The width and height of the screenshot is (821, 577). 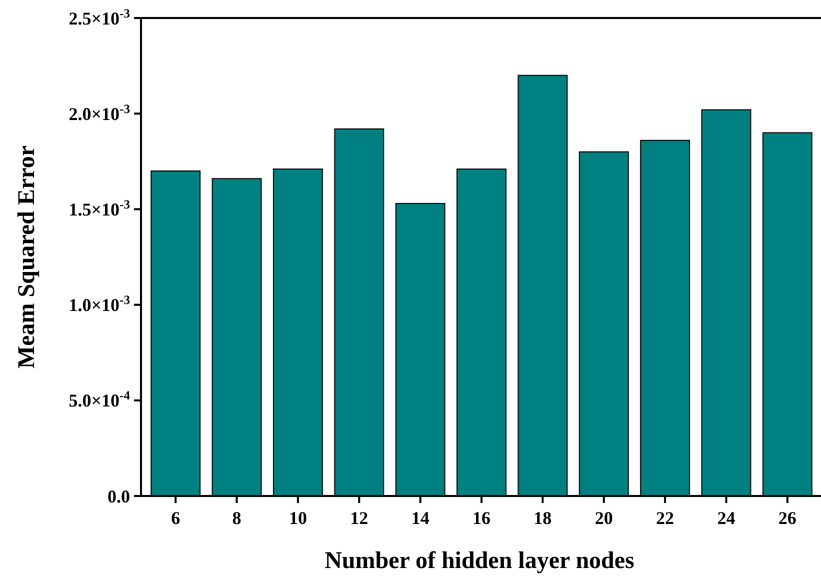 What do you see at coordinates (99, 399) in the screenshot?
I see `y-tick-label: 5.0×10$^{-4}$` at bounding box center [99, 399].